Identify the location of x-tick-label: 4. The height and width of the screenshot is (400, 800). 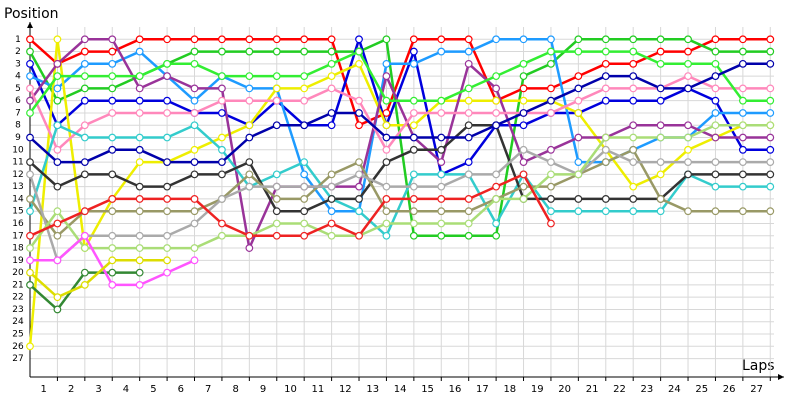
(126, 389).